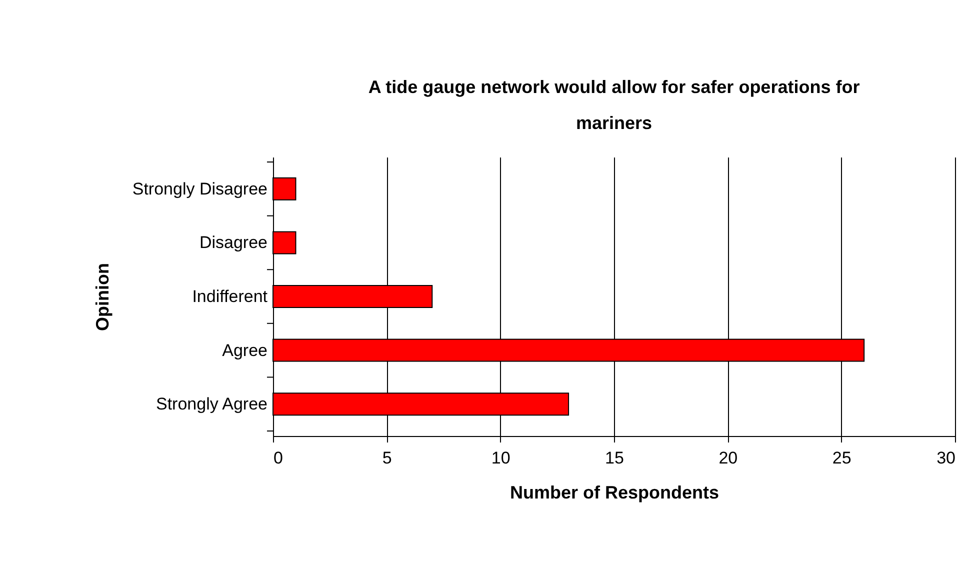 The image size is (980, 563). Describe the element at coordinates (500, 458) in the screenshot. I see `x-tick-label: 10` at that location.